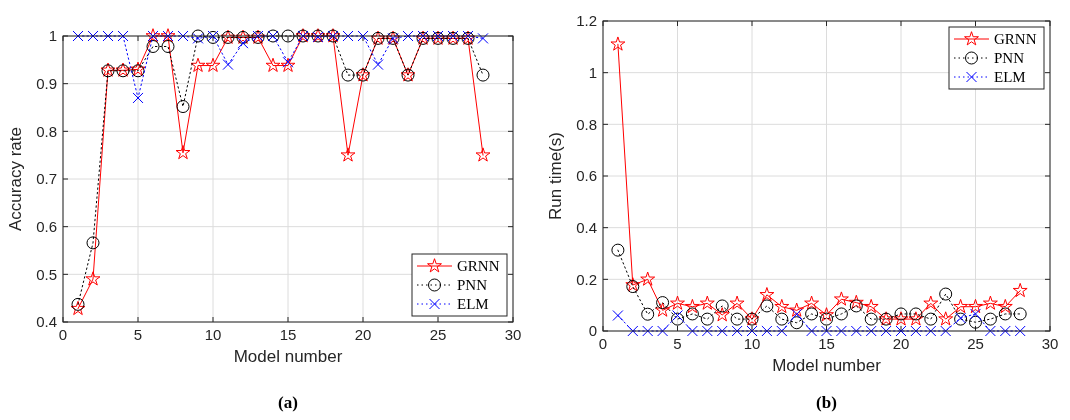 This screenshot has height=420, width=1070. What do you see at coordinates (15, 179) in the screenshot?
I see `y-axis-title: Accuracy rate` at bounding box center [15, 179].